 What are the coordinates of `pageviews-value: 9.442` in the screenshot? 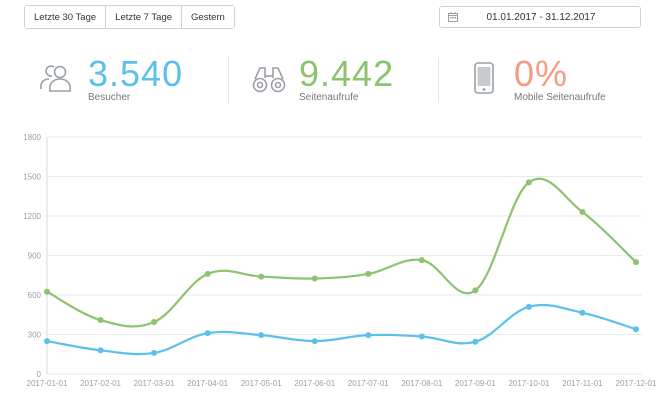 It's located at (347, 73).